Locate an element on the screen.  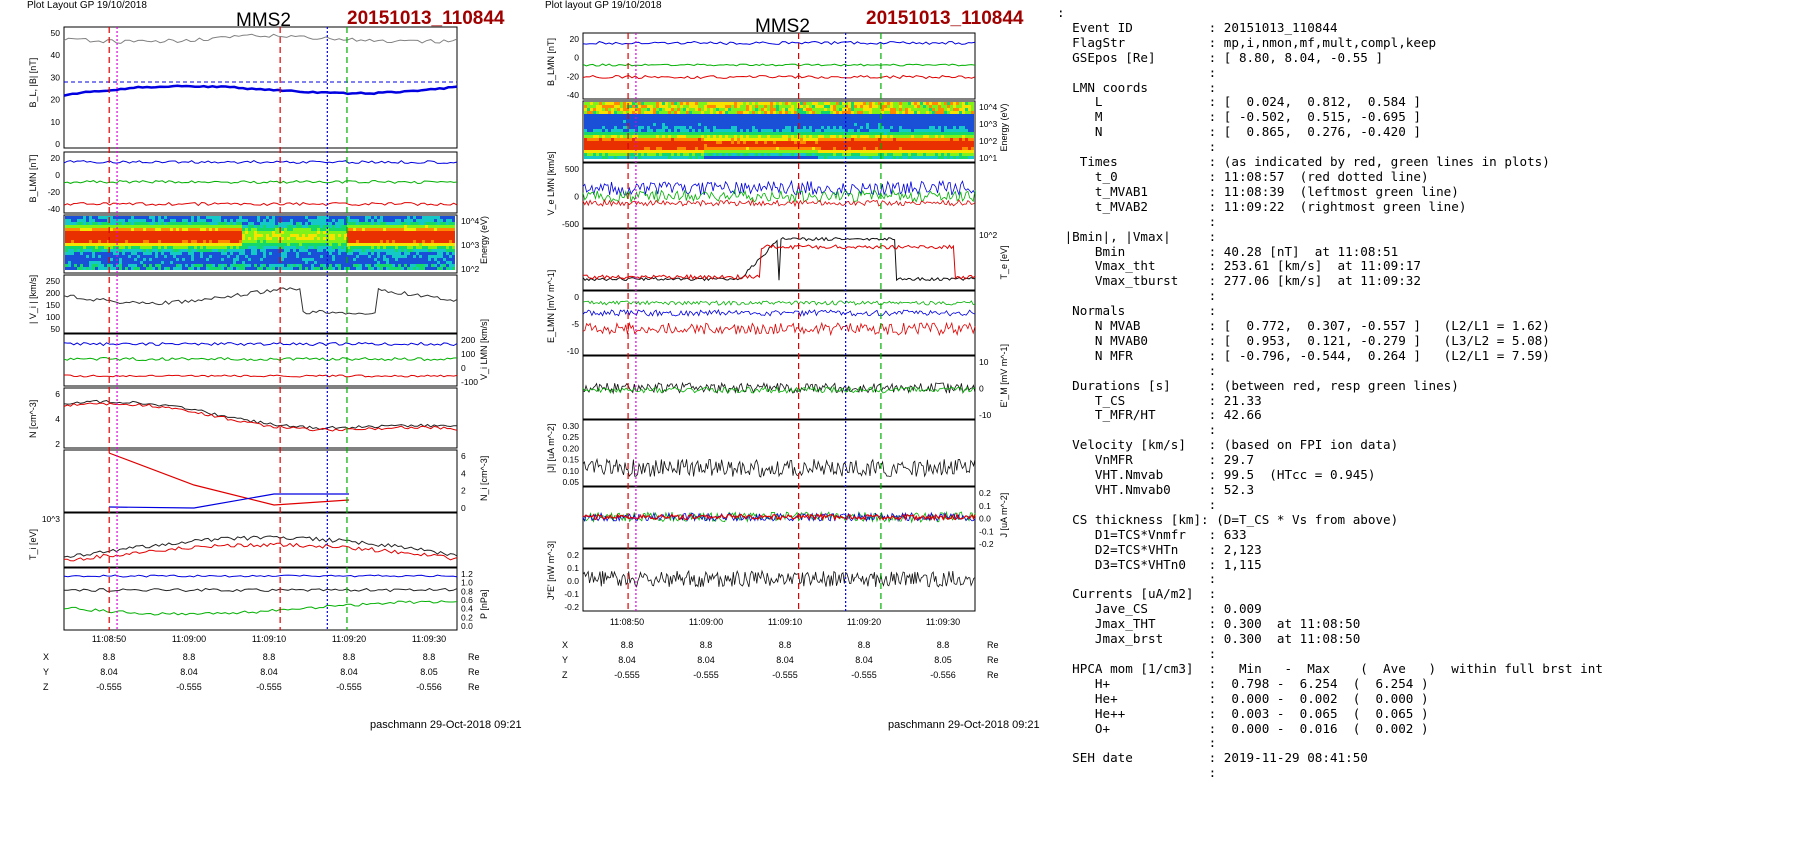
ytick-label: -40 is located at coordinates (54, 209).